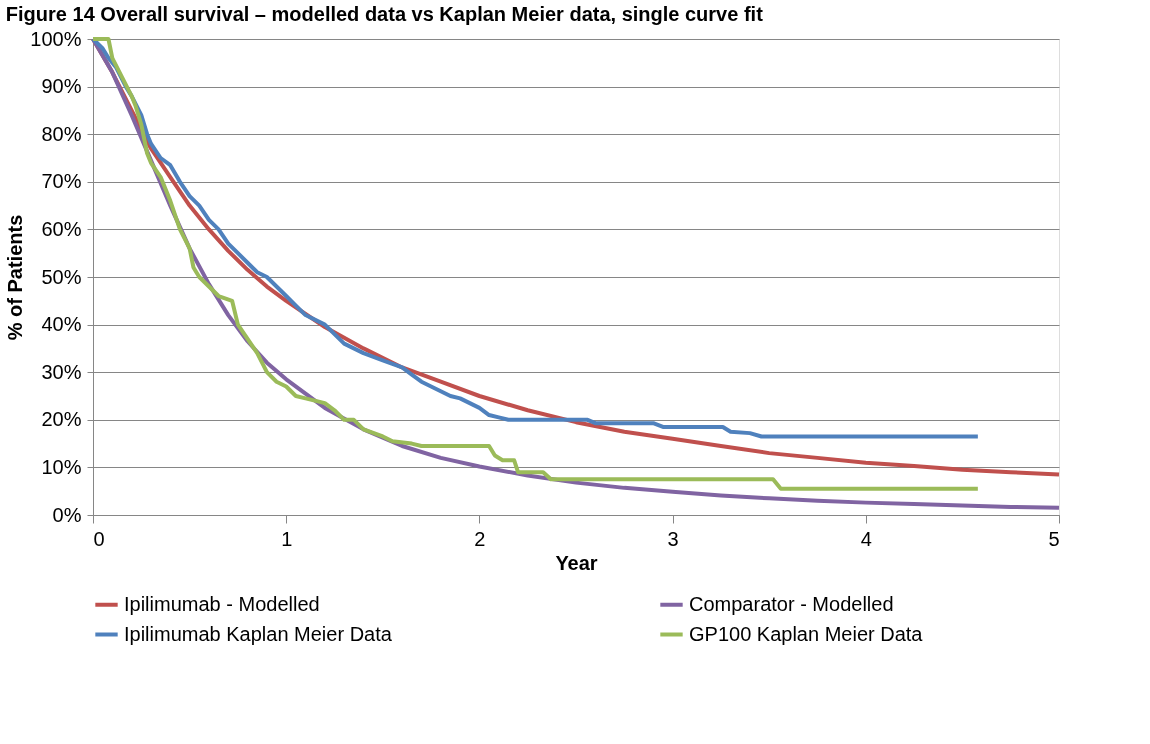 The width and height of the screenshot is (1150, 744). I want to click on y-axis-title: % of Patients, so click(15, 277).